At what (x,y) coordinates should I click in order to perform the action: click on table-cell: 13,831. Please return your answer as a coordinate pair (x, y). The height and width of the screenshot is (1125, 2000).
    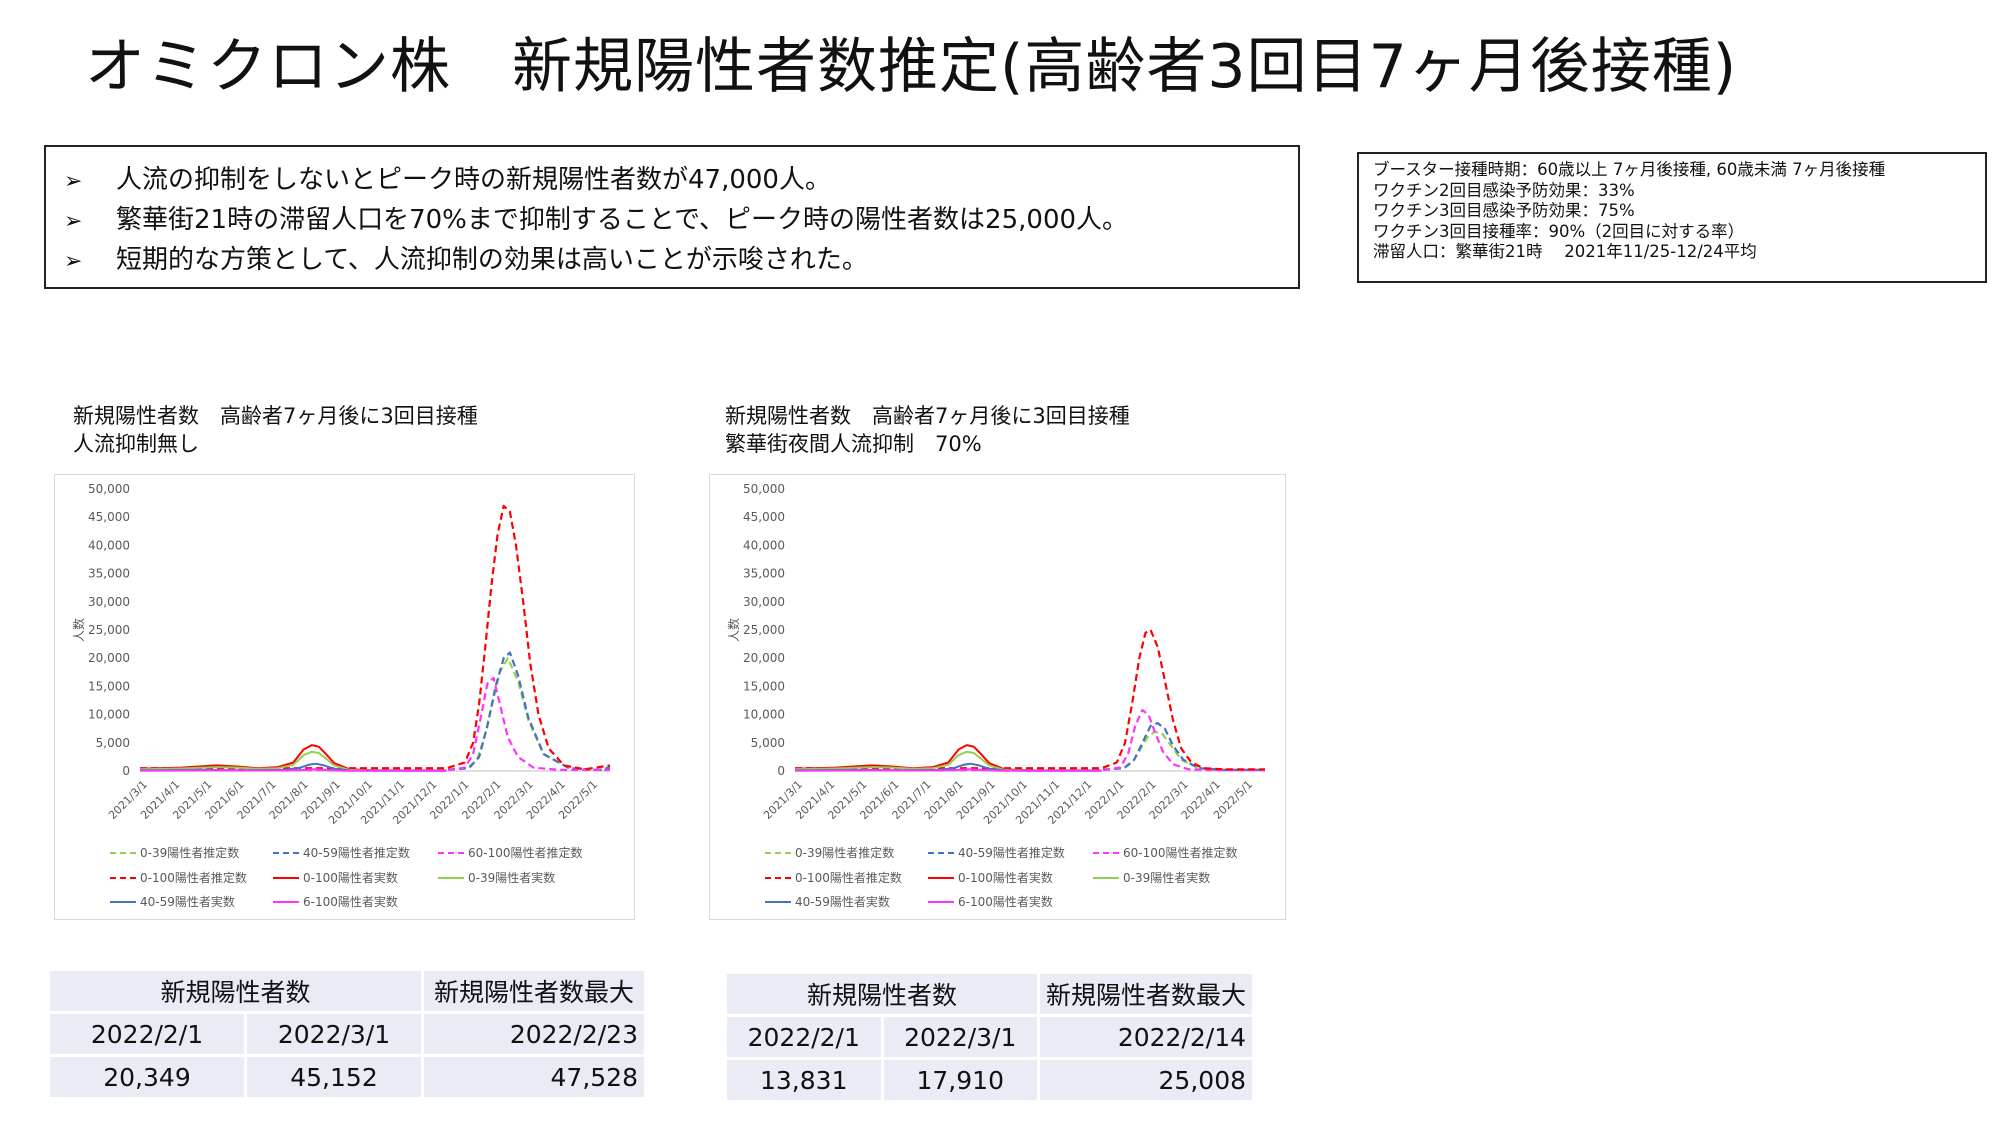
    Looking at the image, I should click on (804, 1080).